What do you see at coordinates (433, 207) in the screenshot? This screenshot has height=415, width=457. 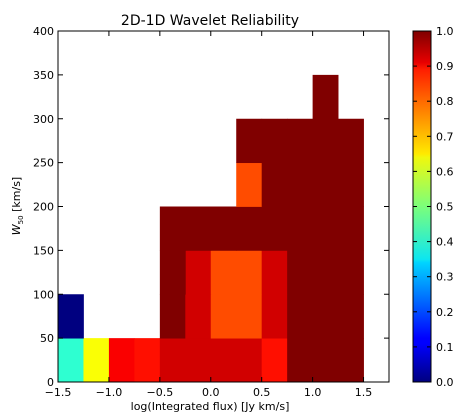 I see `colorbar-ticks: 0.0 0.1 0.2 0.3 0.4 0.5 0.6 0.7 0.8 0.9 1.0` at bounding box center [433, 207].